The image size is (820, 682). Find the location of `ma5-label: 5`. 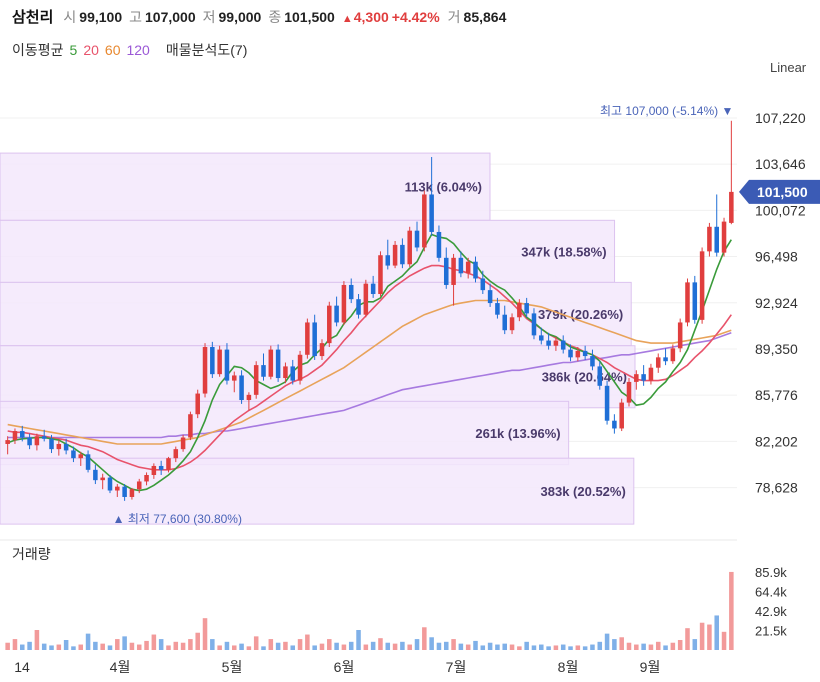

ma5-label: 5 is located at coordinates (73, 50).